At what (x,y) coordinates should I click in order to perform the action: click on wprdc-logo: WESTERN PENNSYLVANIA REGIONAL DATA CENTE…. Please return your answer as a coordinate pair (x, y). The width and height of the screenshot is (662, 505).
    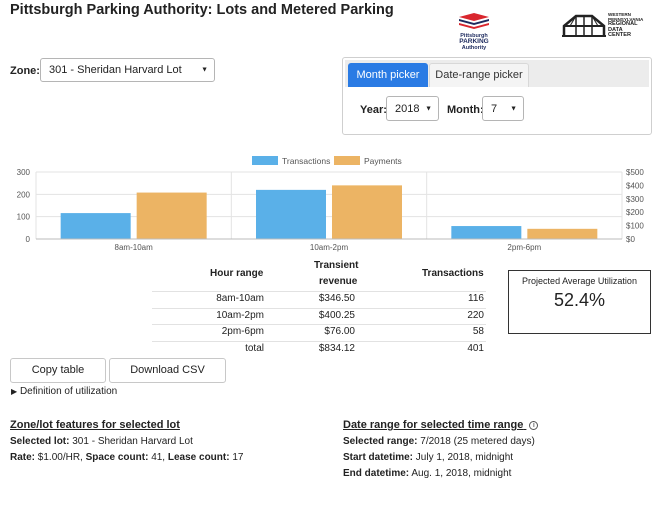
    Looking at the image, I should click on (602, 26).